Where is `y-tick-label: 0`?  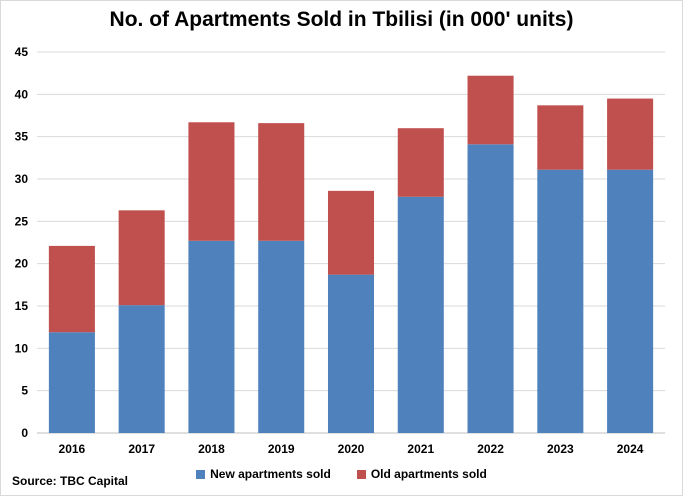
y-tick-label: 0 is located at coordinates (24, 433).